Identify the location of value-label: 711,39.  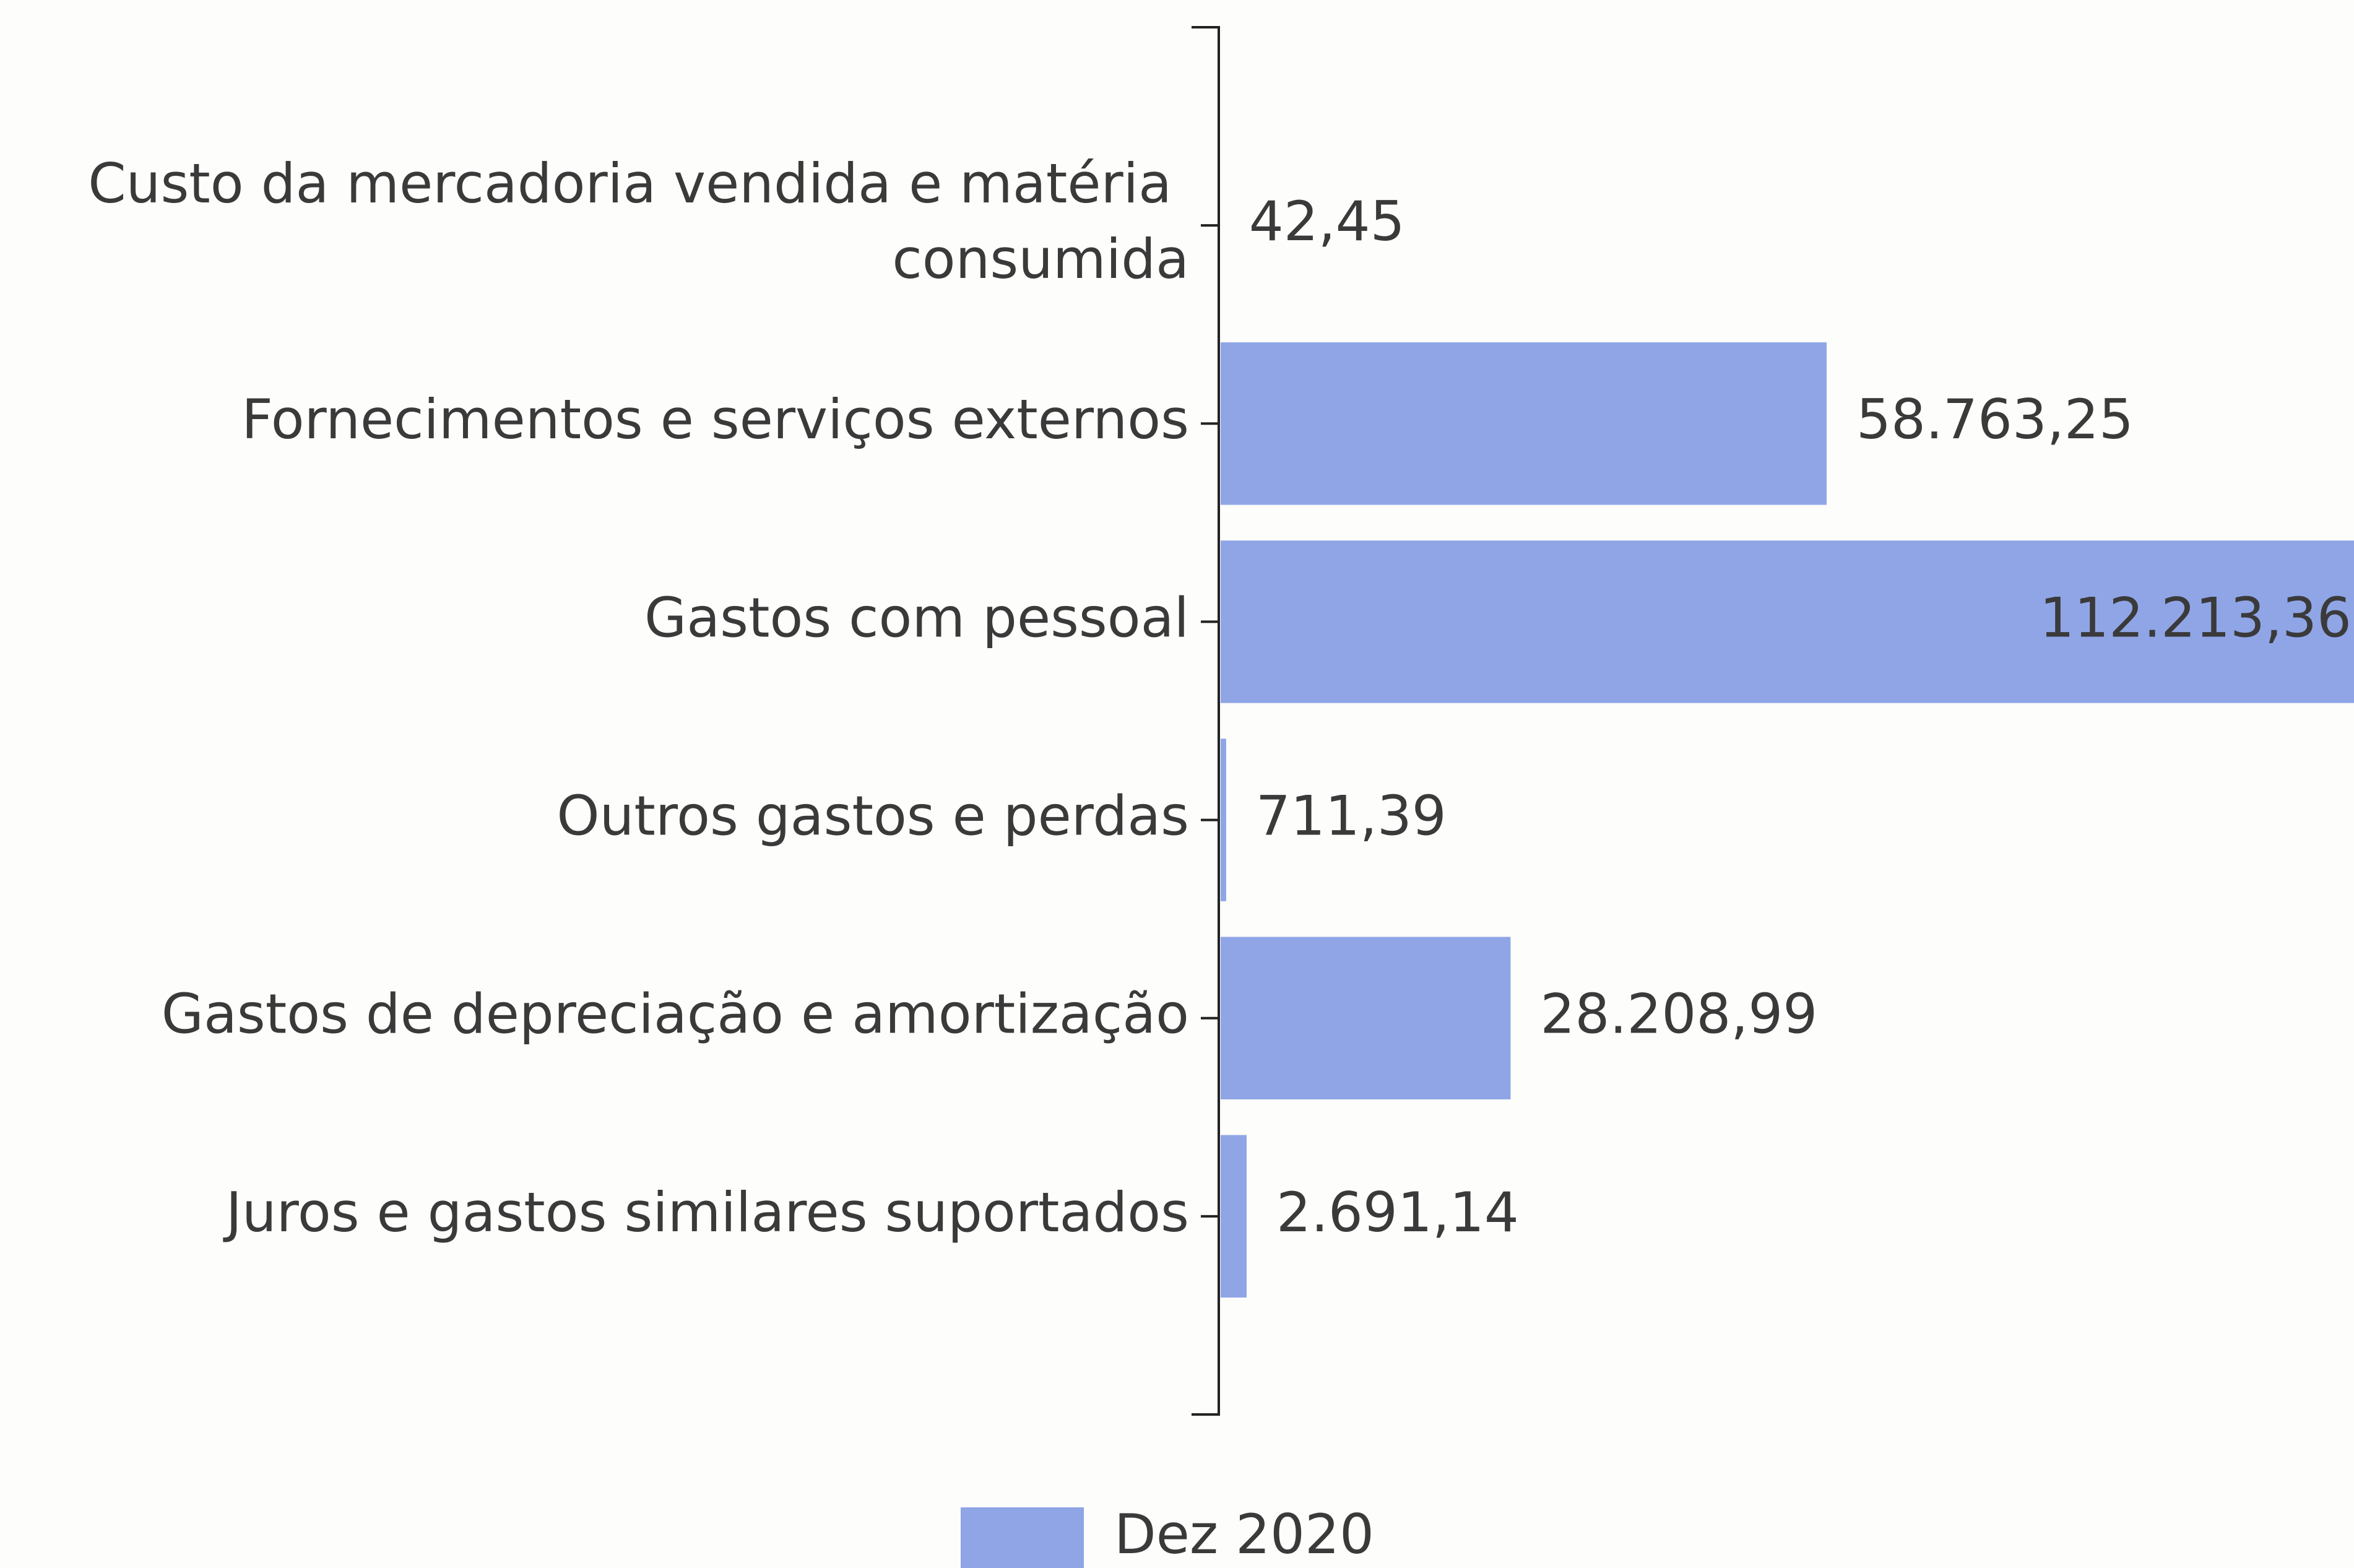
(1351, 815).